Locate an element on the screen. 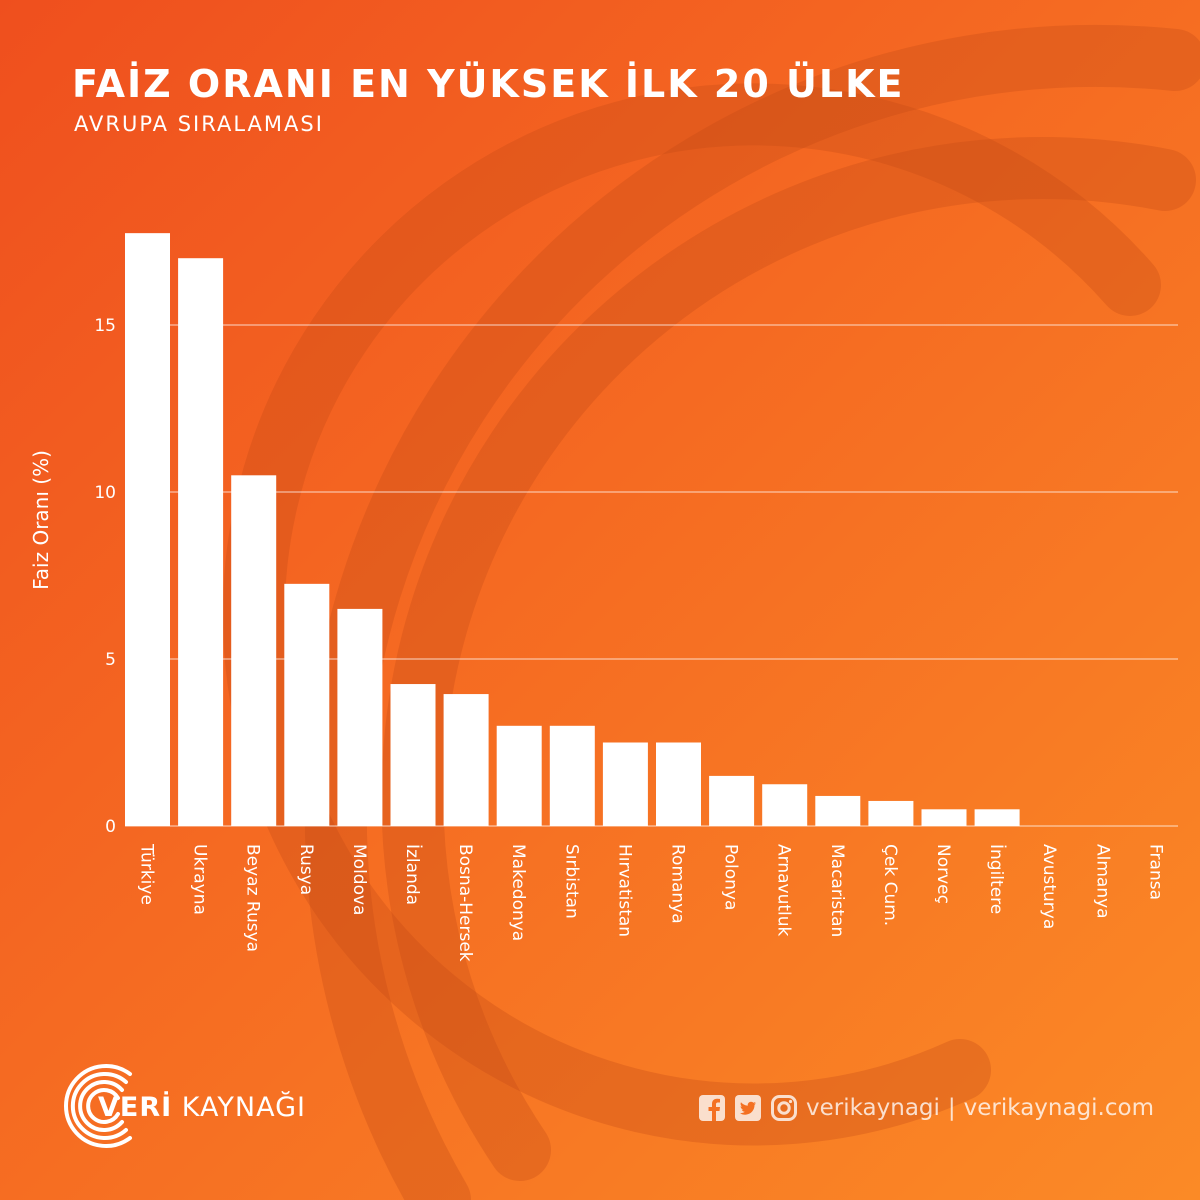 This screenshot has width=1200, height=1200. x-tick-label: Romanya is located at coordinates (678, 884).